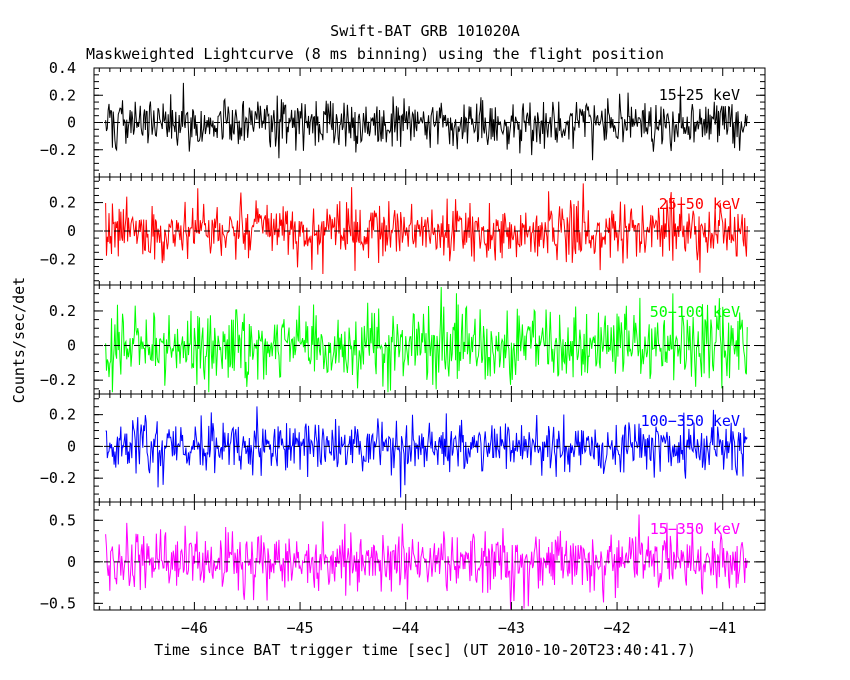  I want to click on energy-band-label: 100−350 keV, so click(690, 421).